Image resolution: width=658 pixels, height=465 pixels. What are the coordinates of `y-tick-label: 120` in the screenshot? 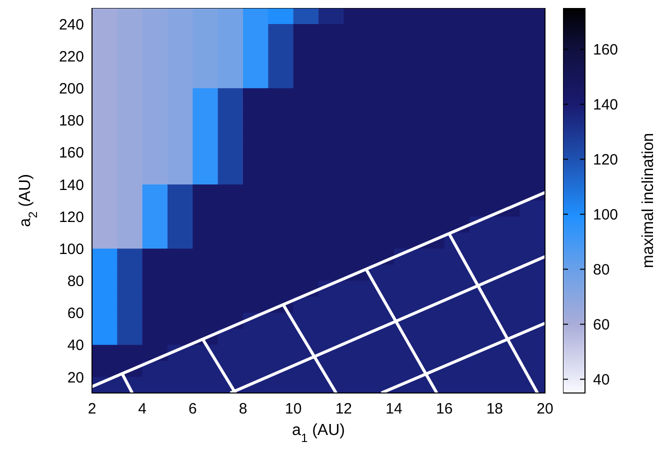 It's located at (71, 217).